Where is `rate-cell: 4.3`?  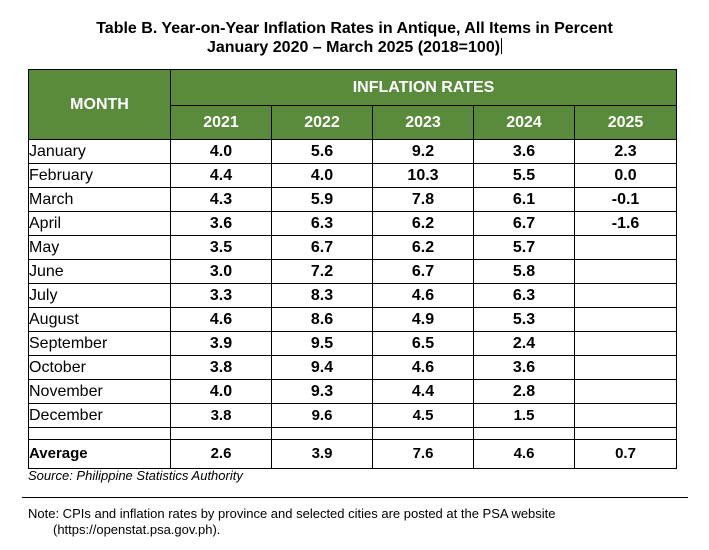
rate-cell: 4.3 is located at coordinates (221, 199).